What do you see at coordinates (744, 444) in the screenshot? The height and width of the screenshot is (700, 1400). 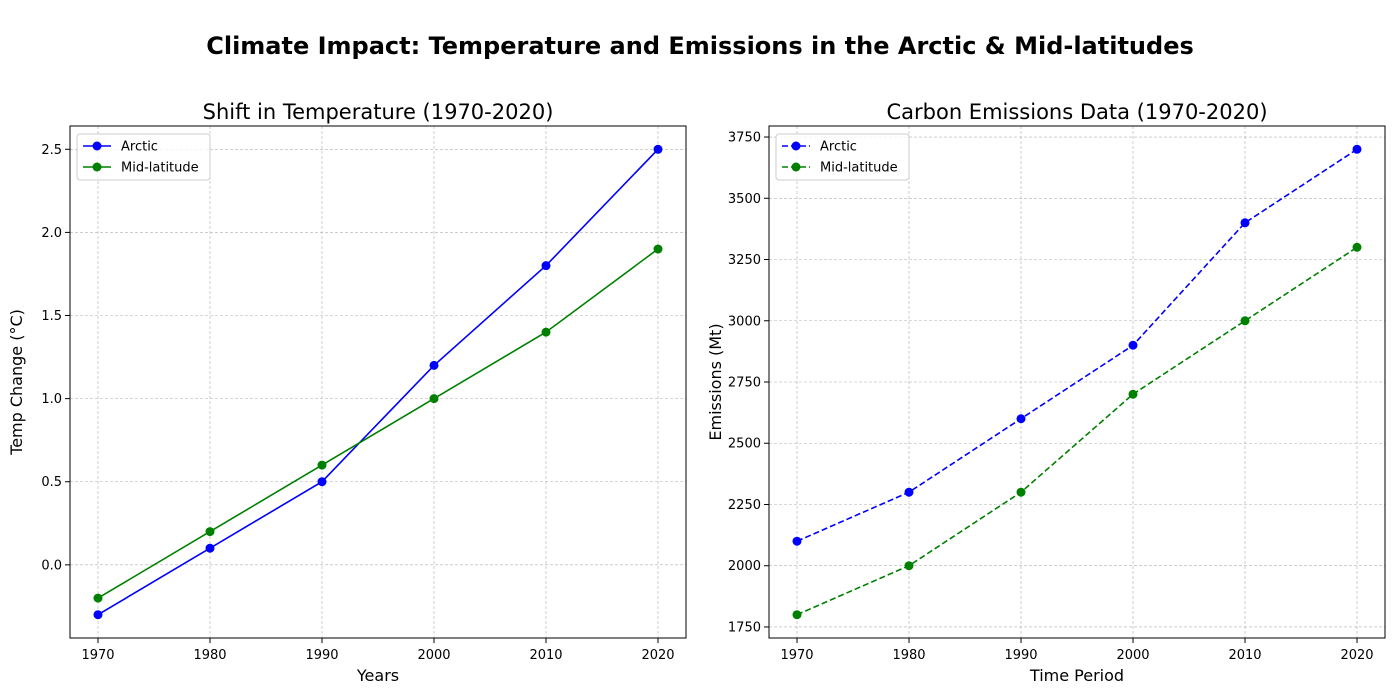 I see `y-tick-label: 2500` at bounding box center [744, 444].